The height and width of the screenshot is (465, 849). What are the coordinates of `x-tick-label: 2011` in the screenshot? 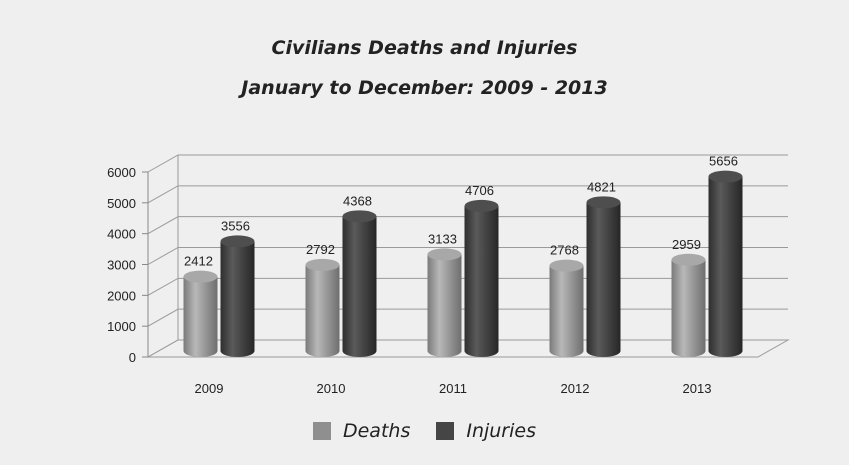 It's located at (453, 388).